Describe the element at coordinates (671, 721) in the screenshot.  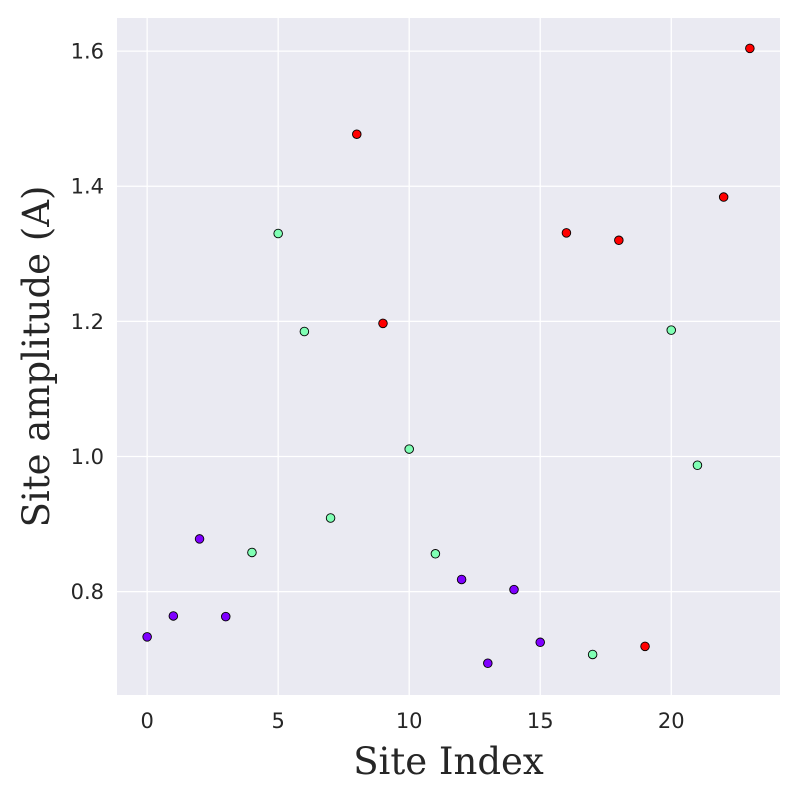
I see `x-tick-label: 20` at that location.